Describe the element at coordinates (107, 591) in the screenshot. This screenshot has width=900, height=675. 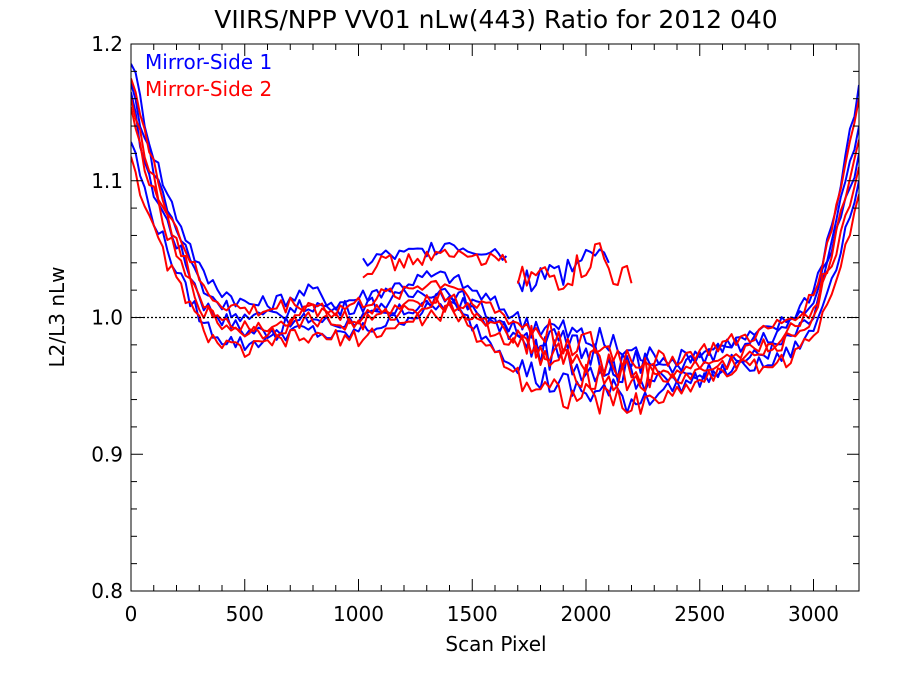
I see `y-tick-label: 0.8` at that location.